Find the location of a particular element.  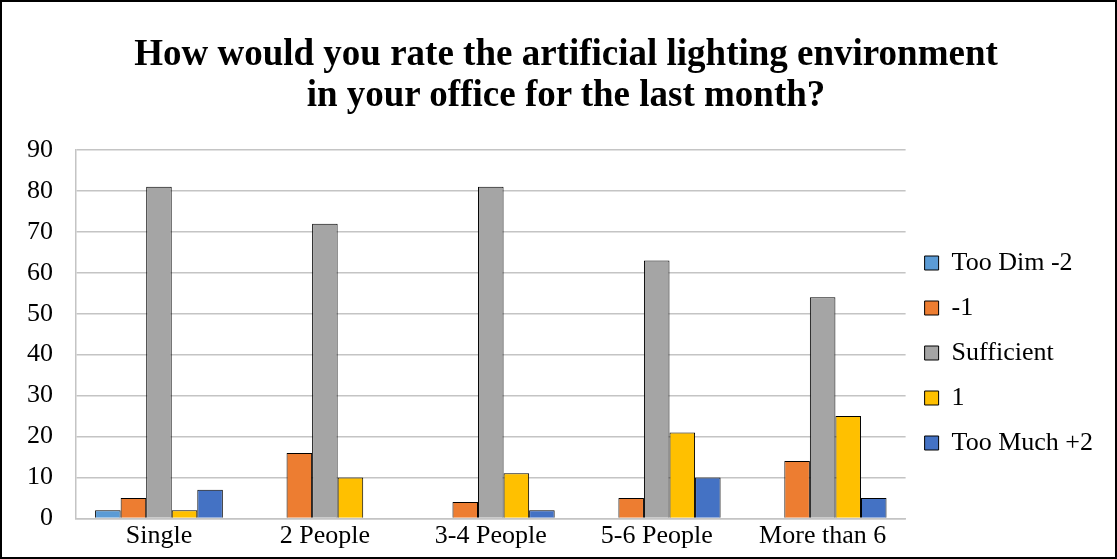

y-tick-label: 50 is located at coordinates (40, 312).